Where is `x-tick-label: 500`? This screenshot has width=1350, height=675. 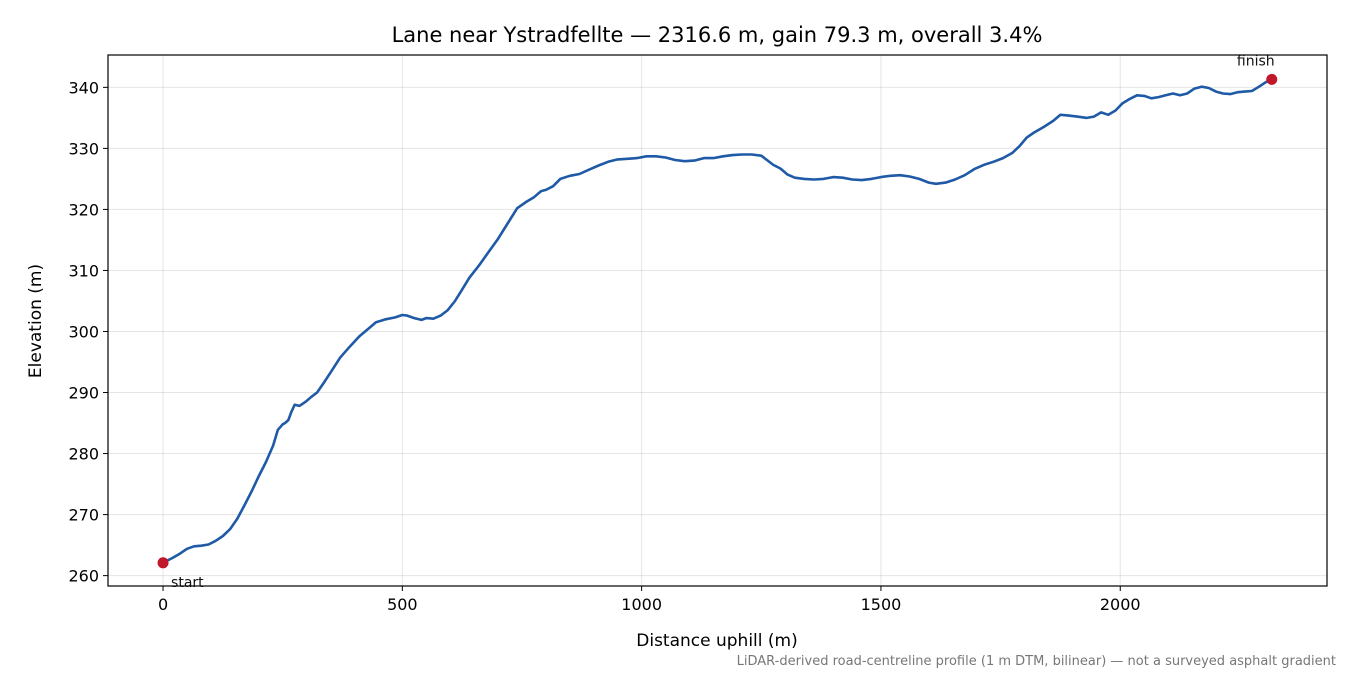 x-tick-label: 500 is located at coordinates (402, 604).